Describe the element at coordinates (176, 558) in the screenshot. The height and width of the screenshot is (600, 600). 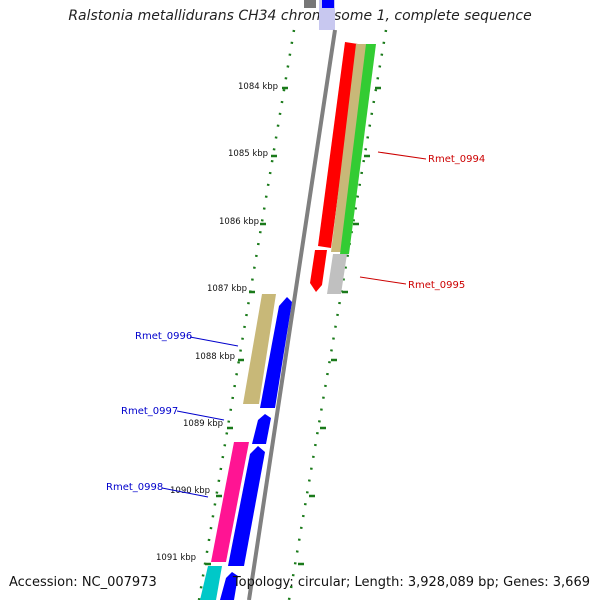
I see `scale-label: 1091 kbp` at that location.